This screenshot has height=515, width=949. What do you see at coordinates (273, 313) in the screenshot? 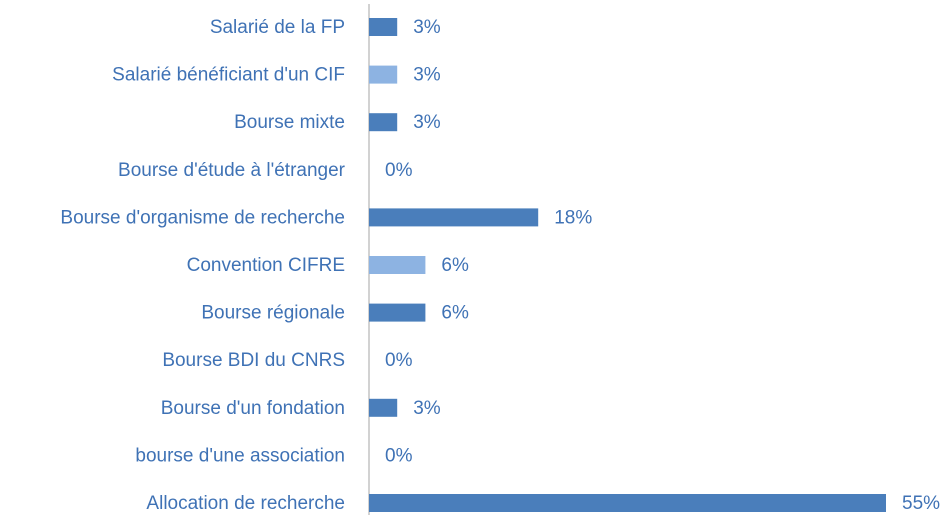
I see `y-tick-label: Bourse régionale` at bounding box center [273, 313].